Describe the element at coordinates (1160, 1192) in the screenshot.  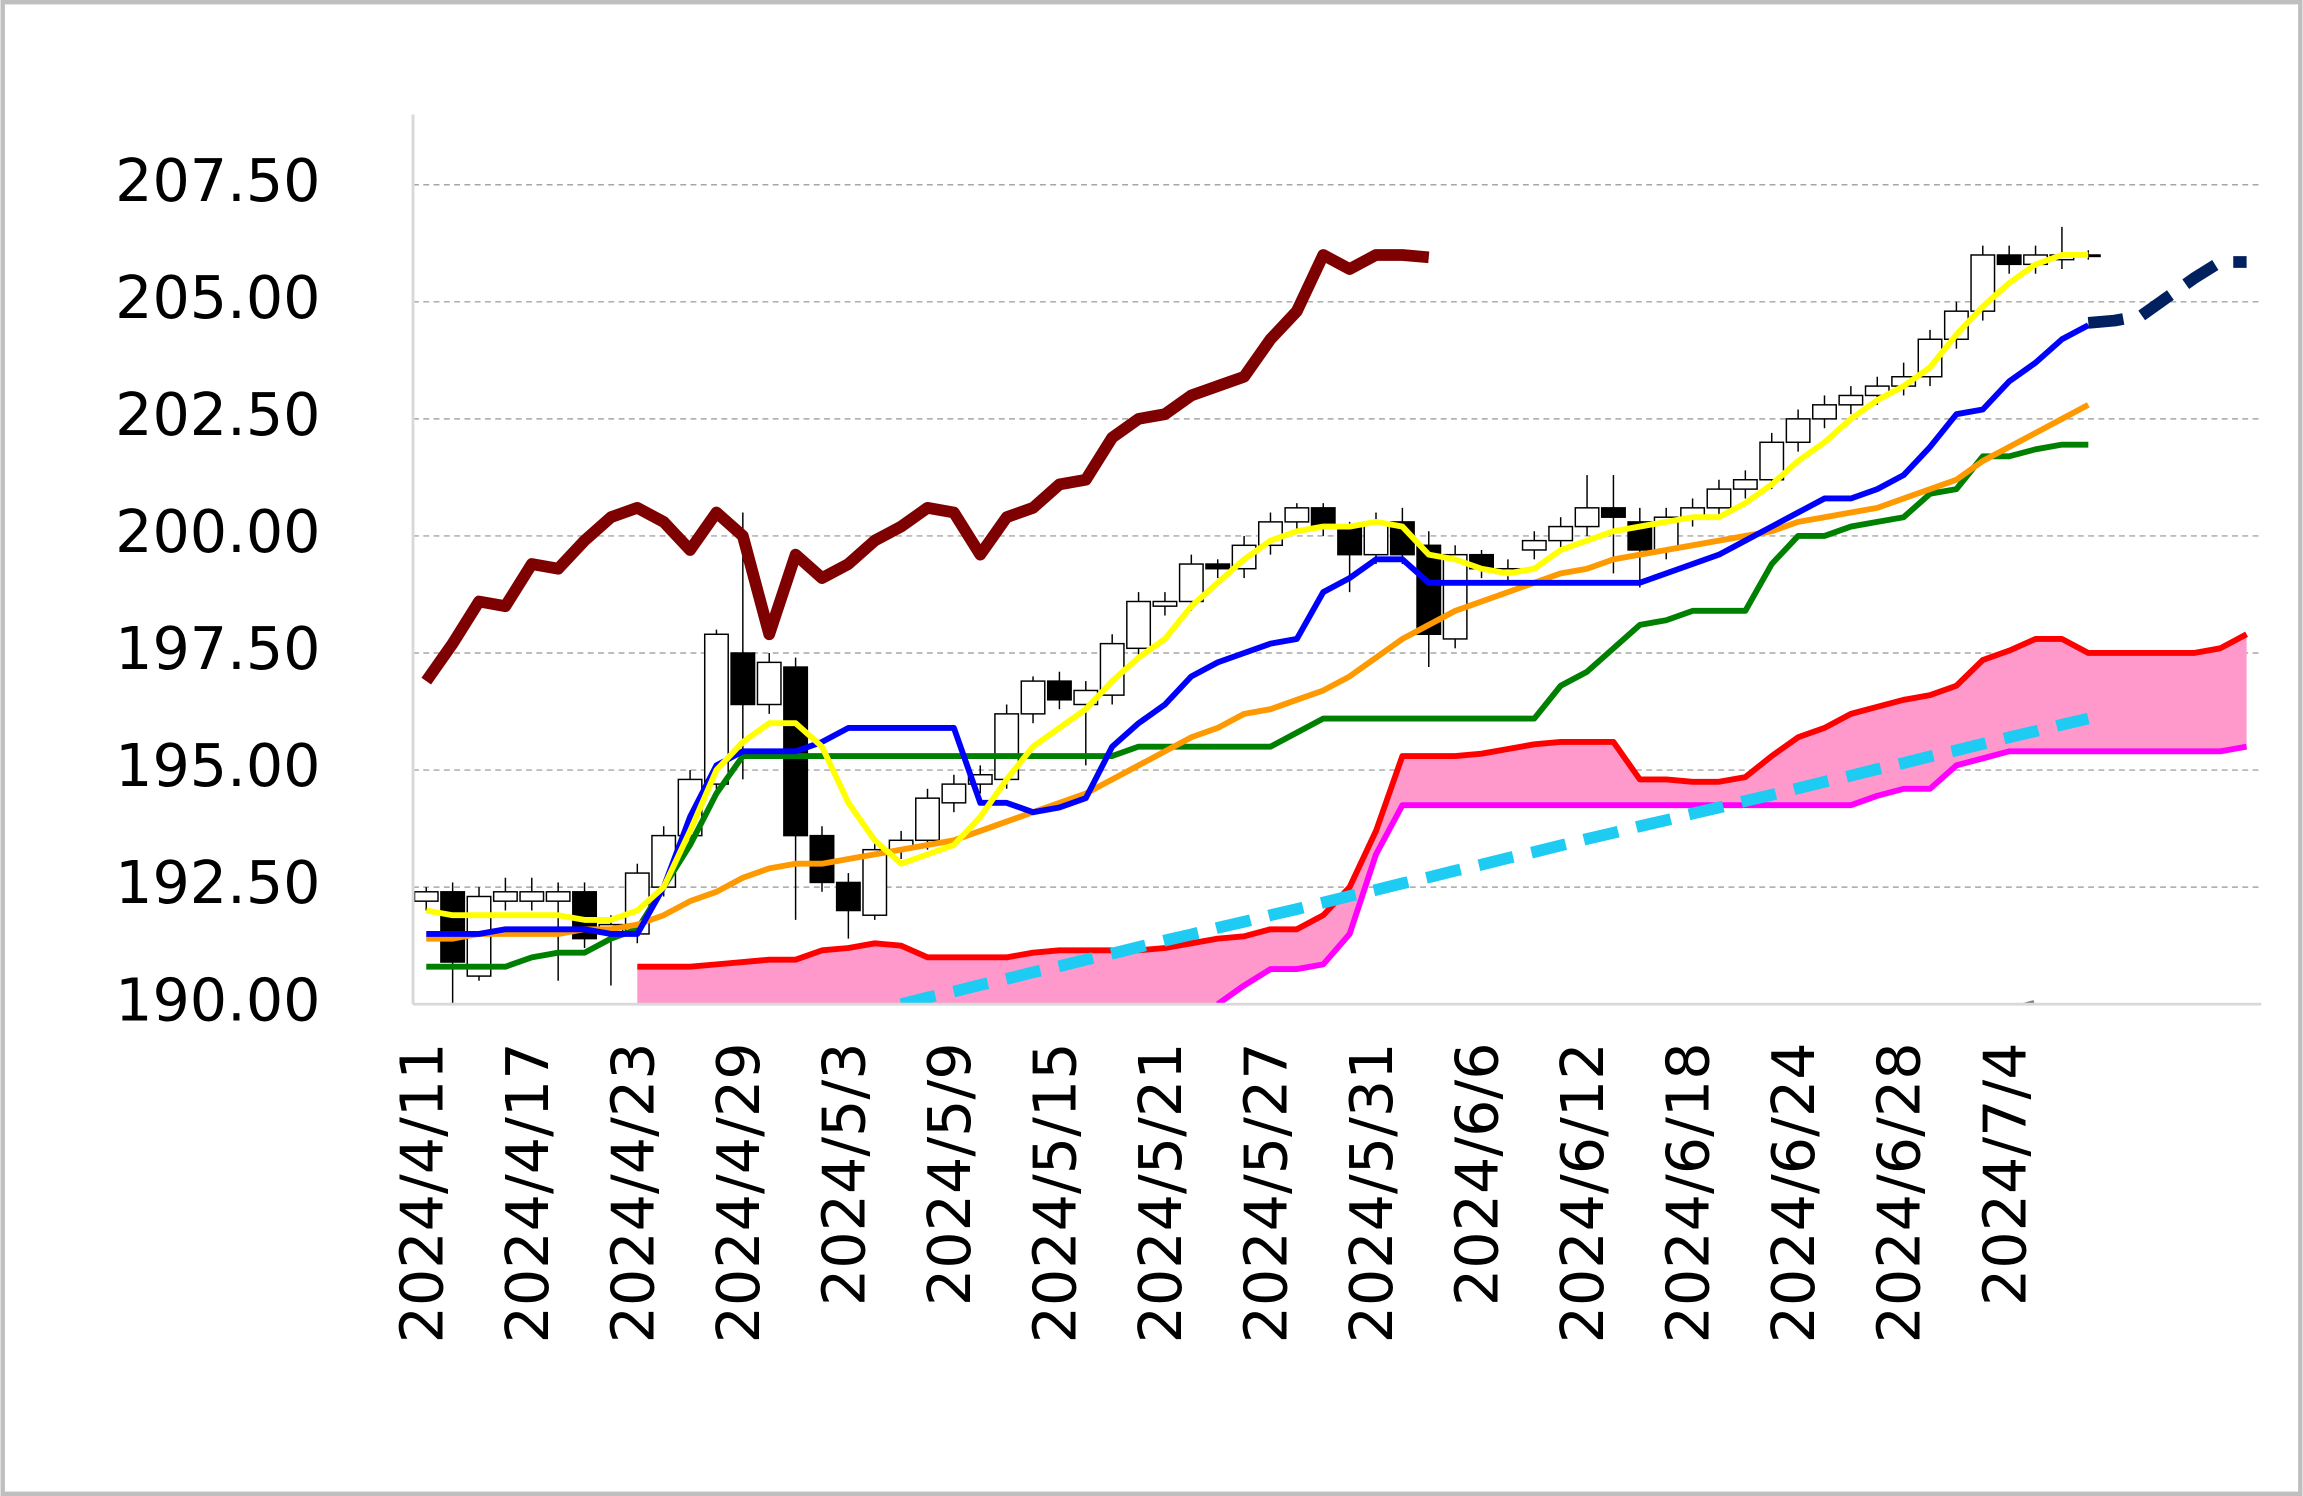
I see `x-tick-label: 2024/5/21` at that location.